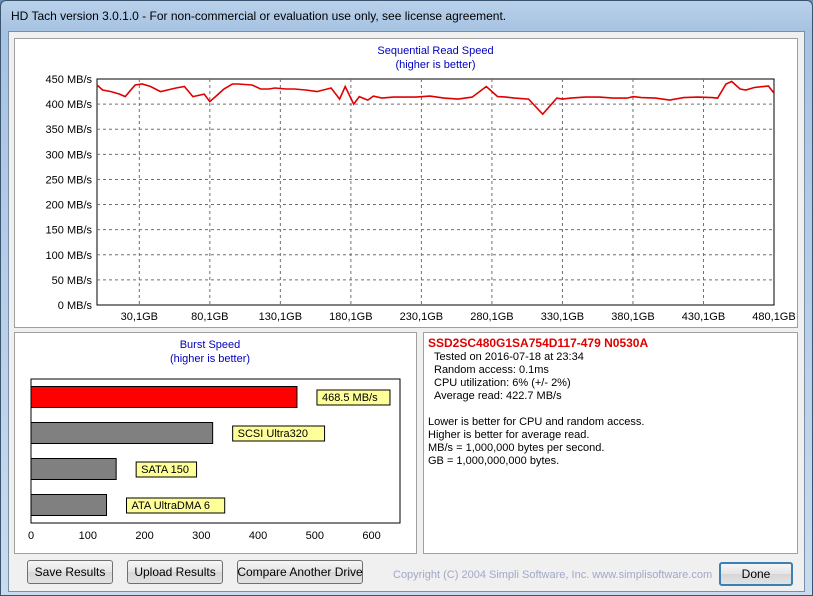 Image resolution: width=813 pixels, height=596 pixels. I want to click on info-random-access: Random access: 0.1ms, so click(491, 370).